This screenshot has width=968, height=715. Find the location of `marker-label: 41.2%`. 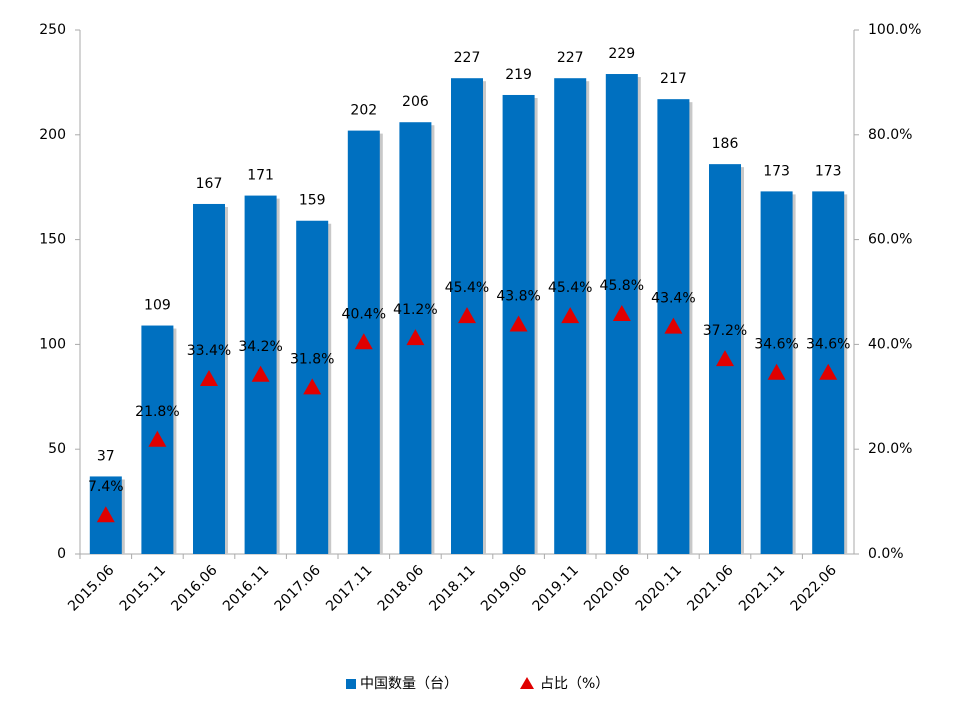

marker-label: 41.2% is located at coordinates (415, 310).